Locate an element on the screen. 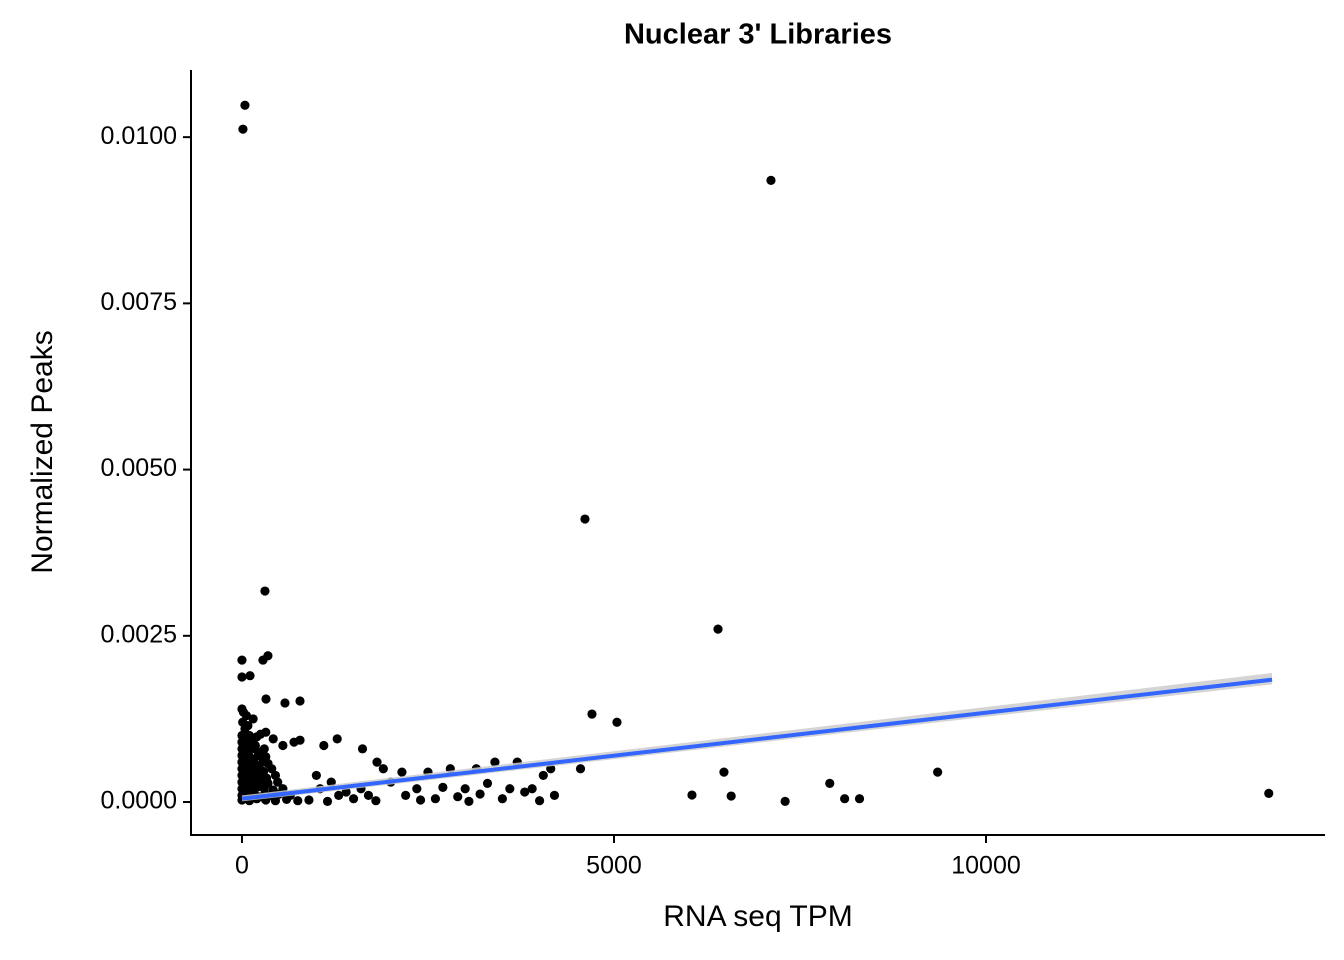  y-tick-label: 0.0050 is located at coordinates (139, 468).